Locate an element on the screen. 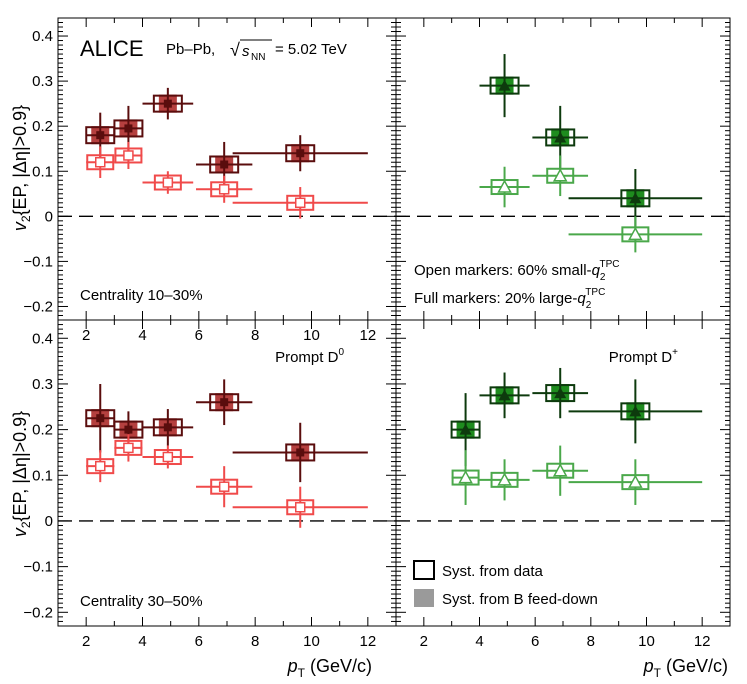 The height and width of the screenshot is (684, 747). energy-nn: NN is located at coordinates (258, 57).